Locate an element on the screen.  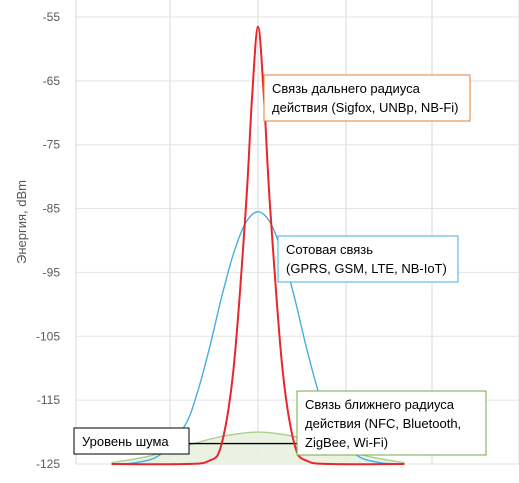
annotation-text: Сотовая связь is located at coordinates (329, 249).